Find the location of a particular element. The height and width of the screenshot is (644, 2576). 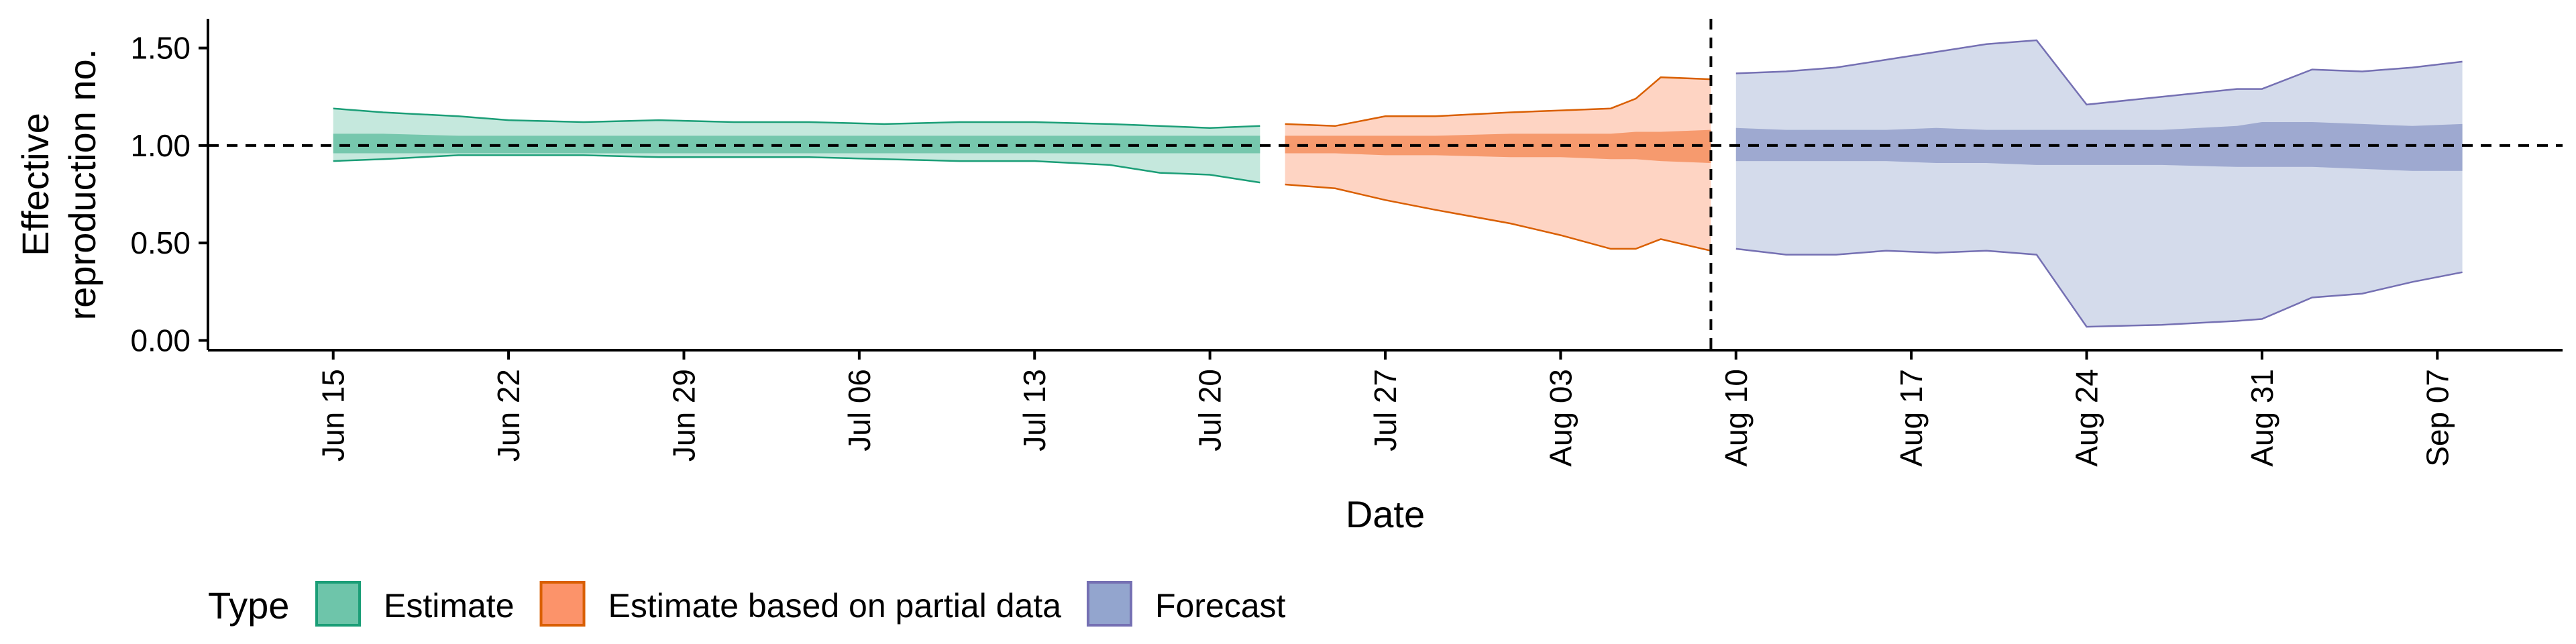

legend-key-estimate is located at coordinates (338, 604).